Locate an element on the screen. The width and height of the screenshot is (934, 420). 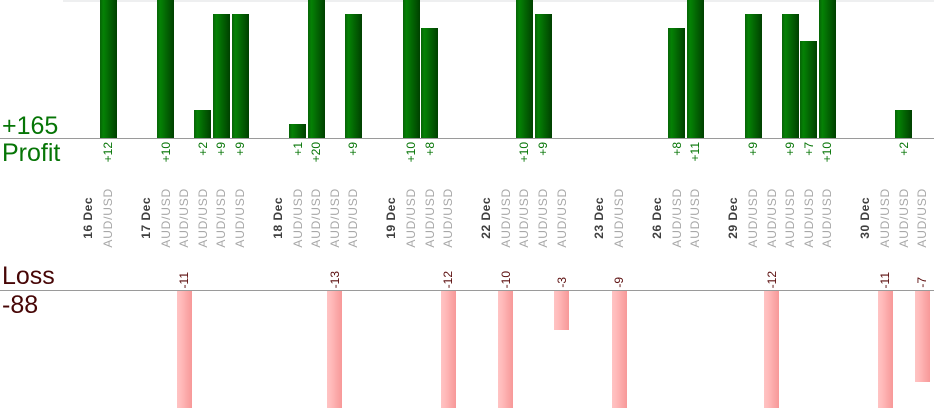
plot-top-border is located at coordinates (498, 1).